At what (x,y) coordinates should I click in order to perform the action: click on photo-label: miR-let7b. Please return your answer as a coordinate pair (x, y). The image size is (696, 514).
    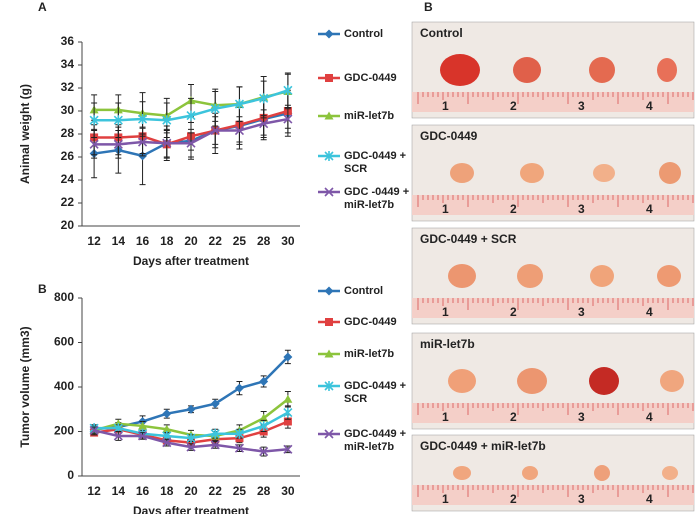
    Looking at the image, I should click on (447, 344).